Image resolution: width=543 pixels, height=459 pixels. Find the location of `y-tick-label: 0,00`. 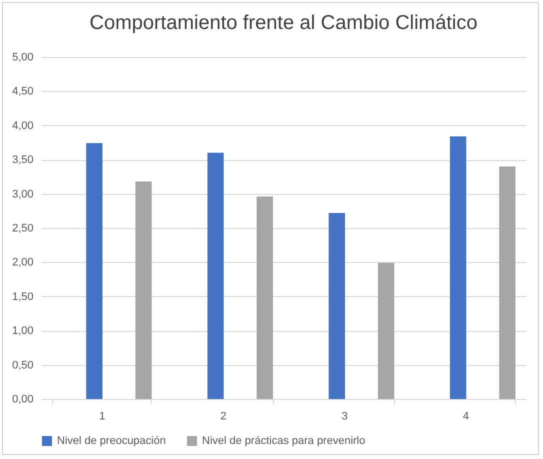

y-tick-label: 0,00 is located at coordinates (23, 400).